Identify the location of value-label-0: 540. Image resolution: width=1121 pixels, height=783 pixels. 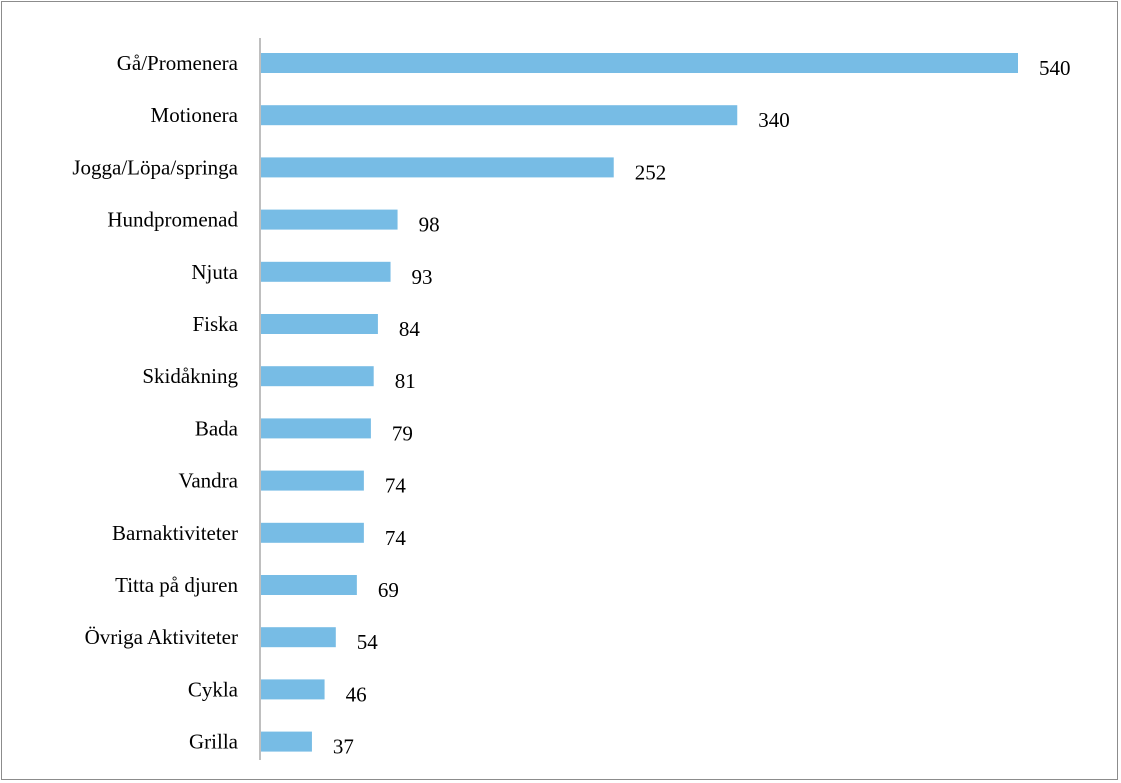
(1055, 68).